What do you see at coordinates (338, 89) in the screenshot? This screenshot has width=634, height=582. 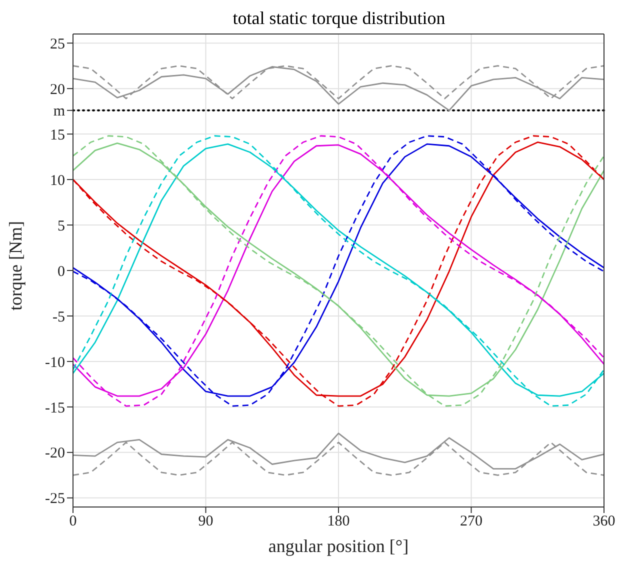 I see `line-series` at bounding box center [338, 89].